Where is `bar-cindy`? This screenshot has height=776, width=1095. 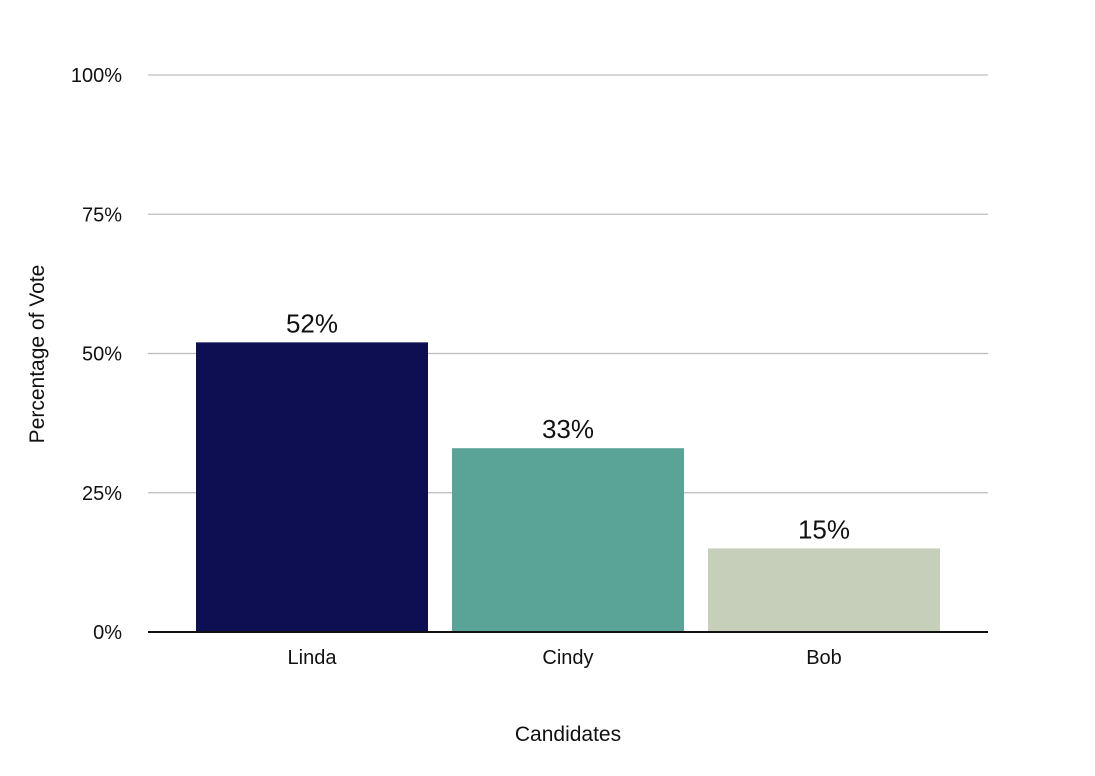 bar-cindy is located at coordinates (568, 540).